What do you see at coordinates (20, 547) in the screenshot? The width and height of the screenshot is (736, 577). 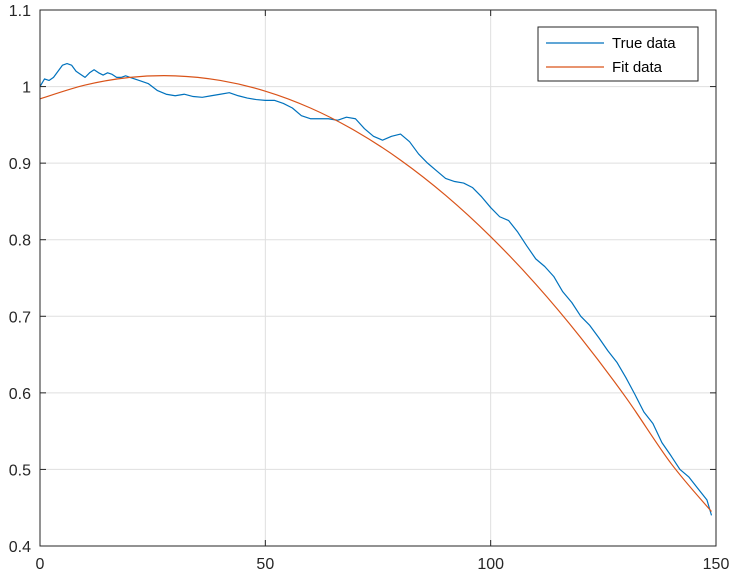 I see `y-tick-label: 0.4` at bounding box center [20, 547].